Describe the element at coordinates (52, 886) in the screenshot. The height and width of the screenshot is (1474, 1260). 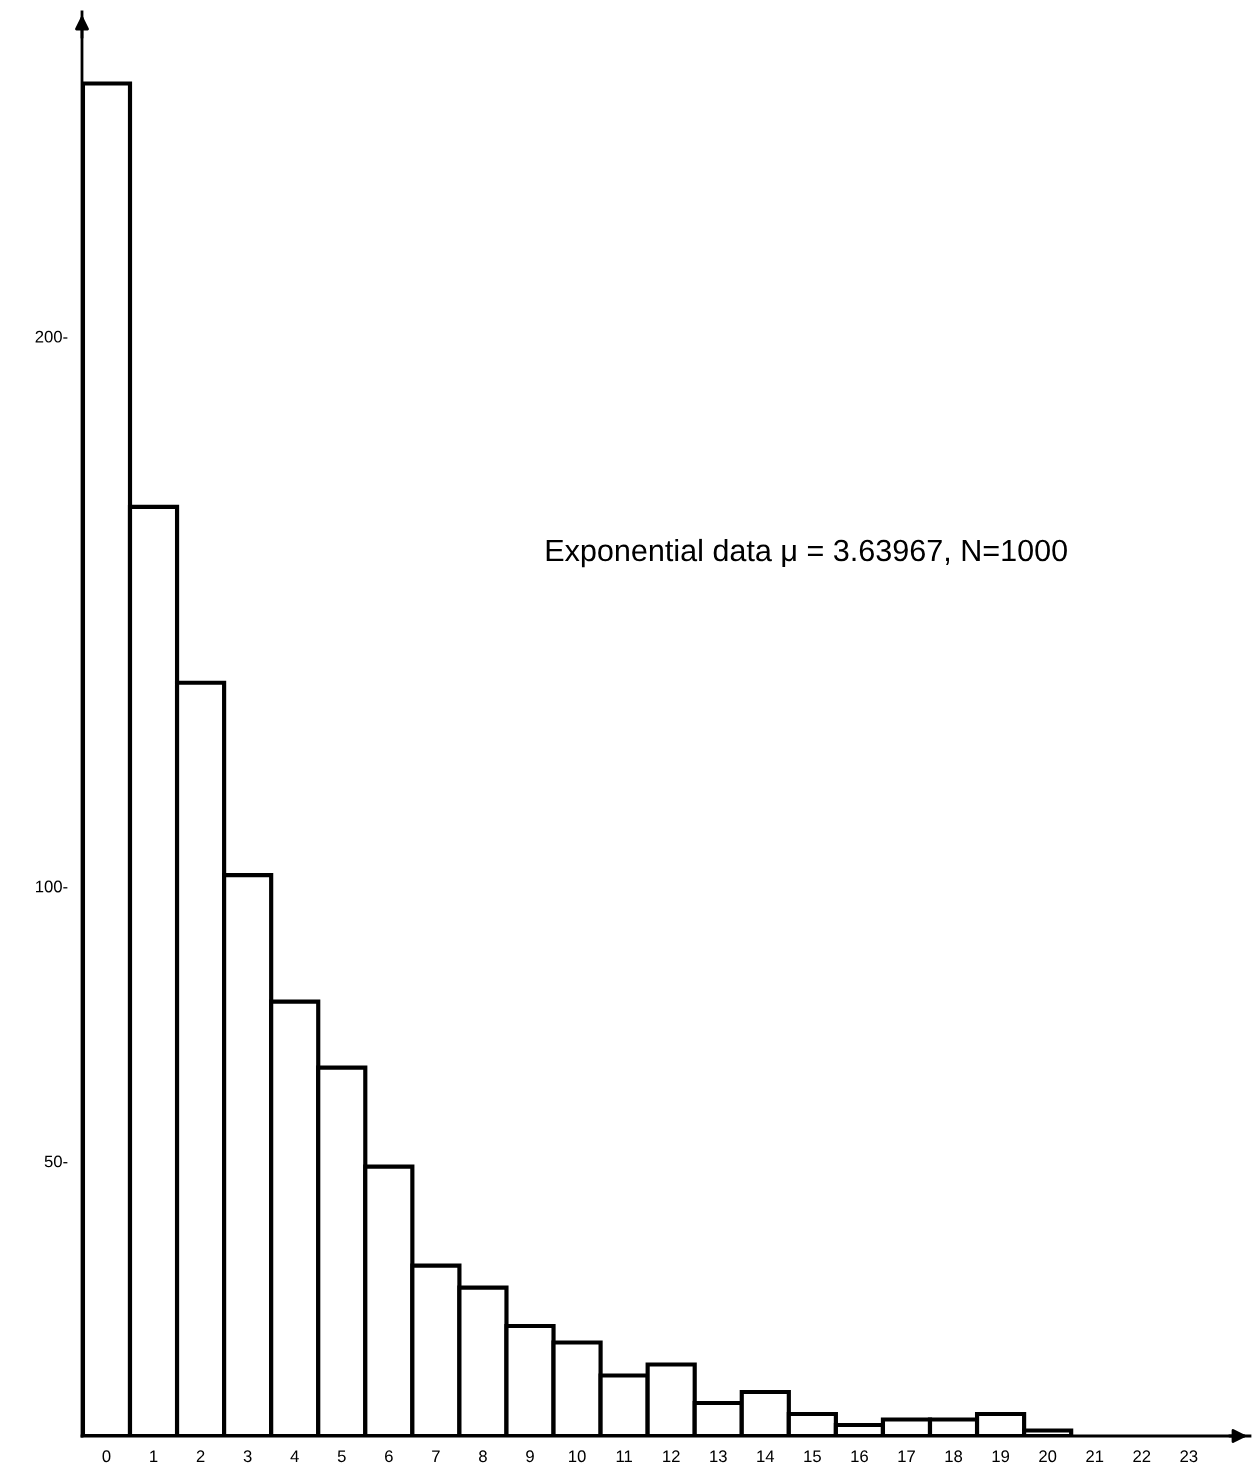
I see `y-tick-label: 100-` at that location.